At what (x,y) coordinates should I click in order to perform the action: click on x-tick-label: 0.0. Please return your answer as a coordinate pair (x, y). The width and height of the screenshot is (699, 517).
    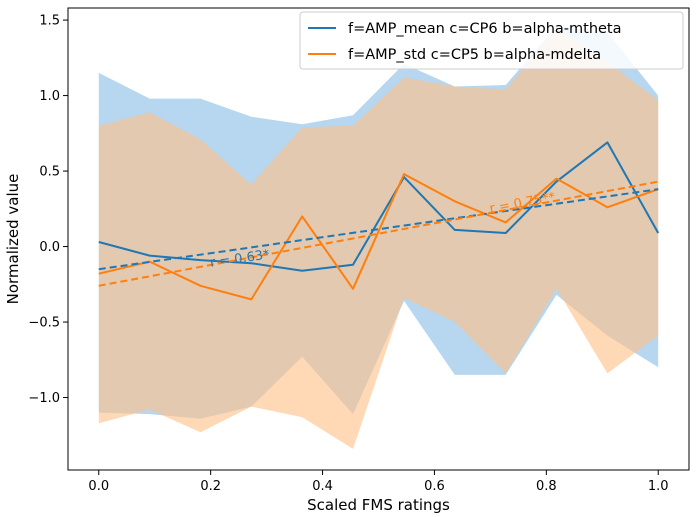
    Looking at the image, I should click on (98, 486).